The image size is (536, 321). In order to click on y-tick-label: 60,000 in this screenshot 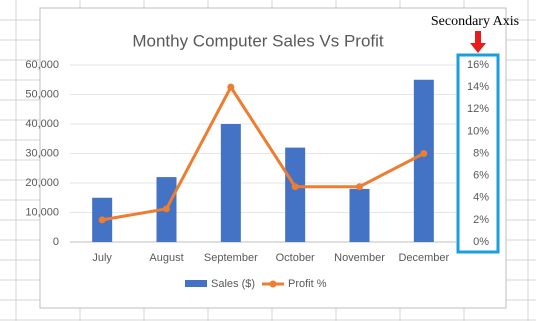, I will do `click(42, 65)`.